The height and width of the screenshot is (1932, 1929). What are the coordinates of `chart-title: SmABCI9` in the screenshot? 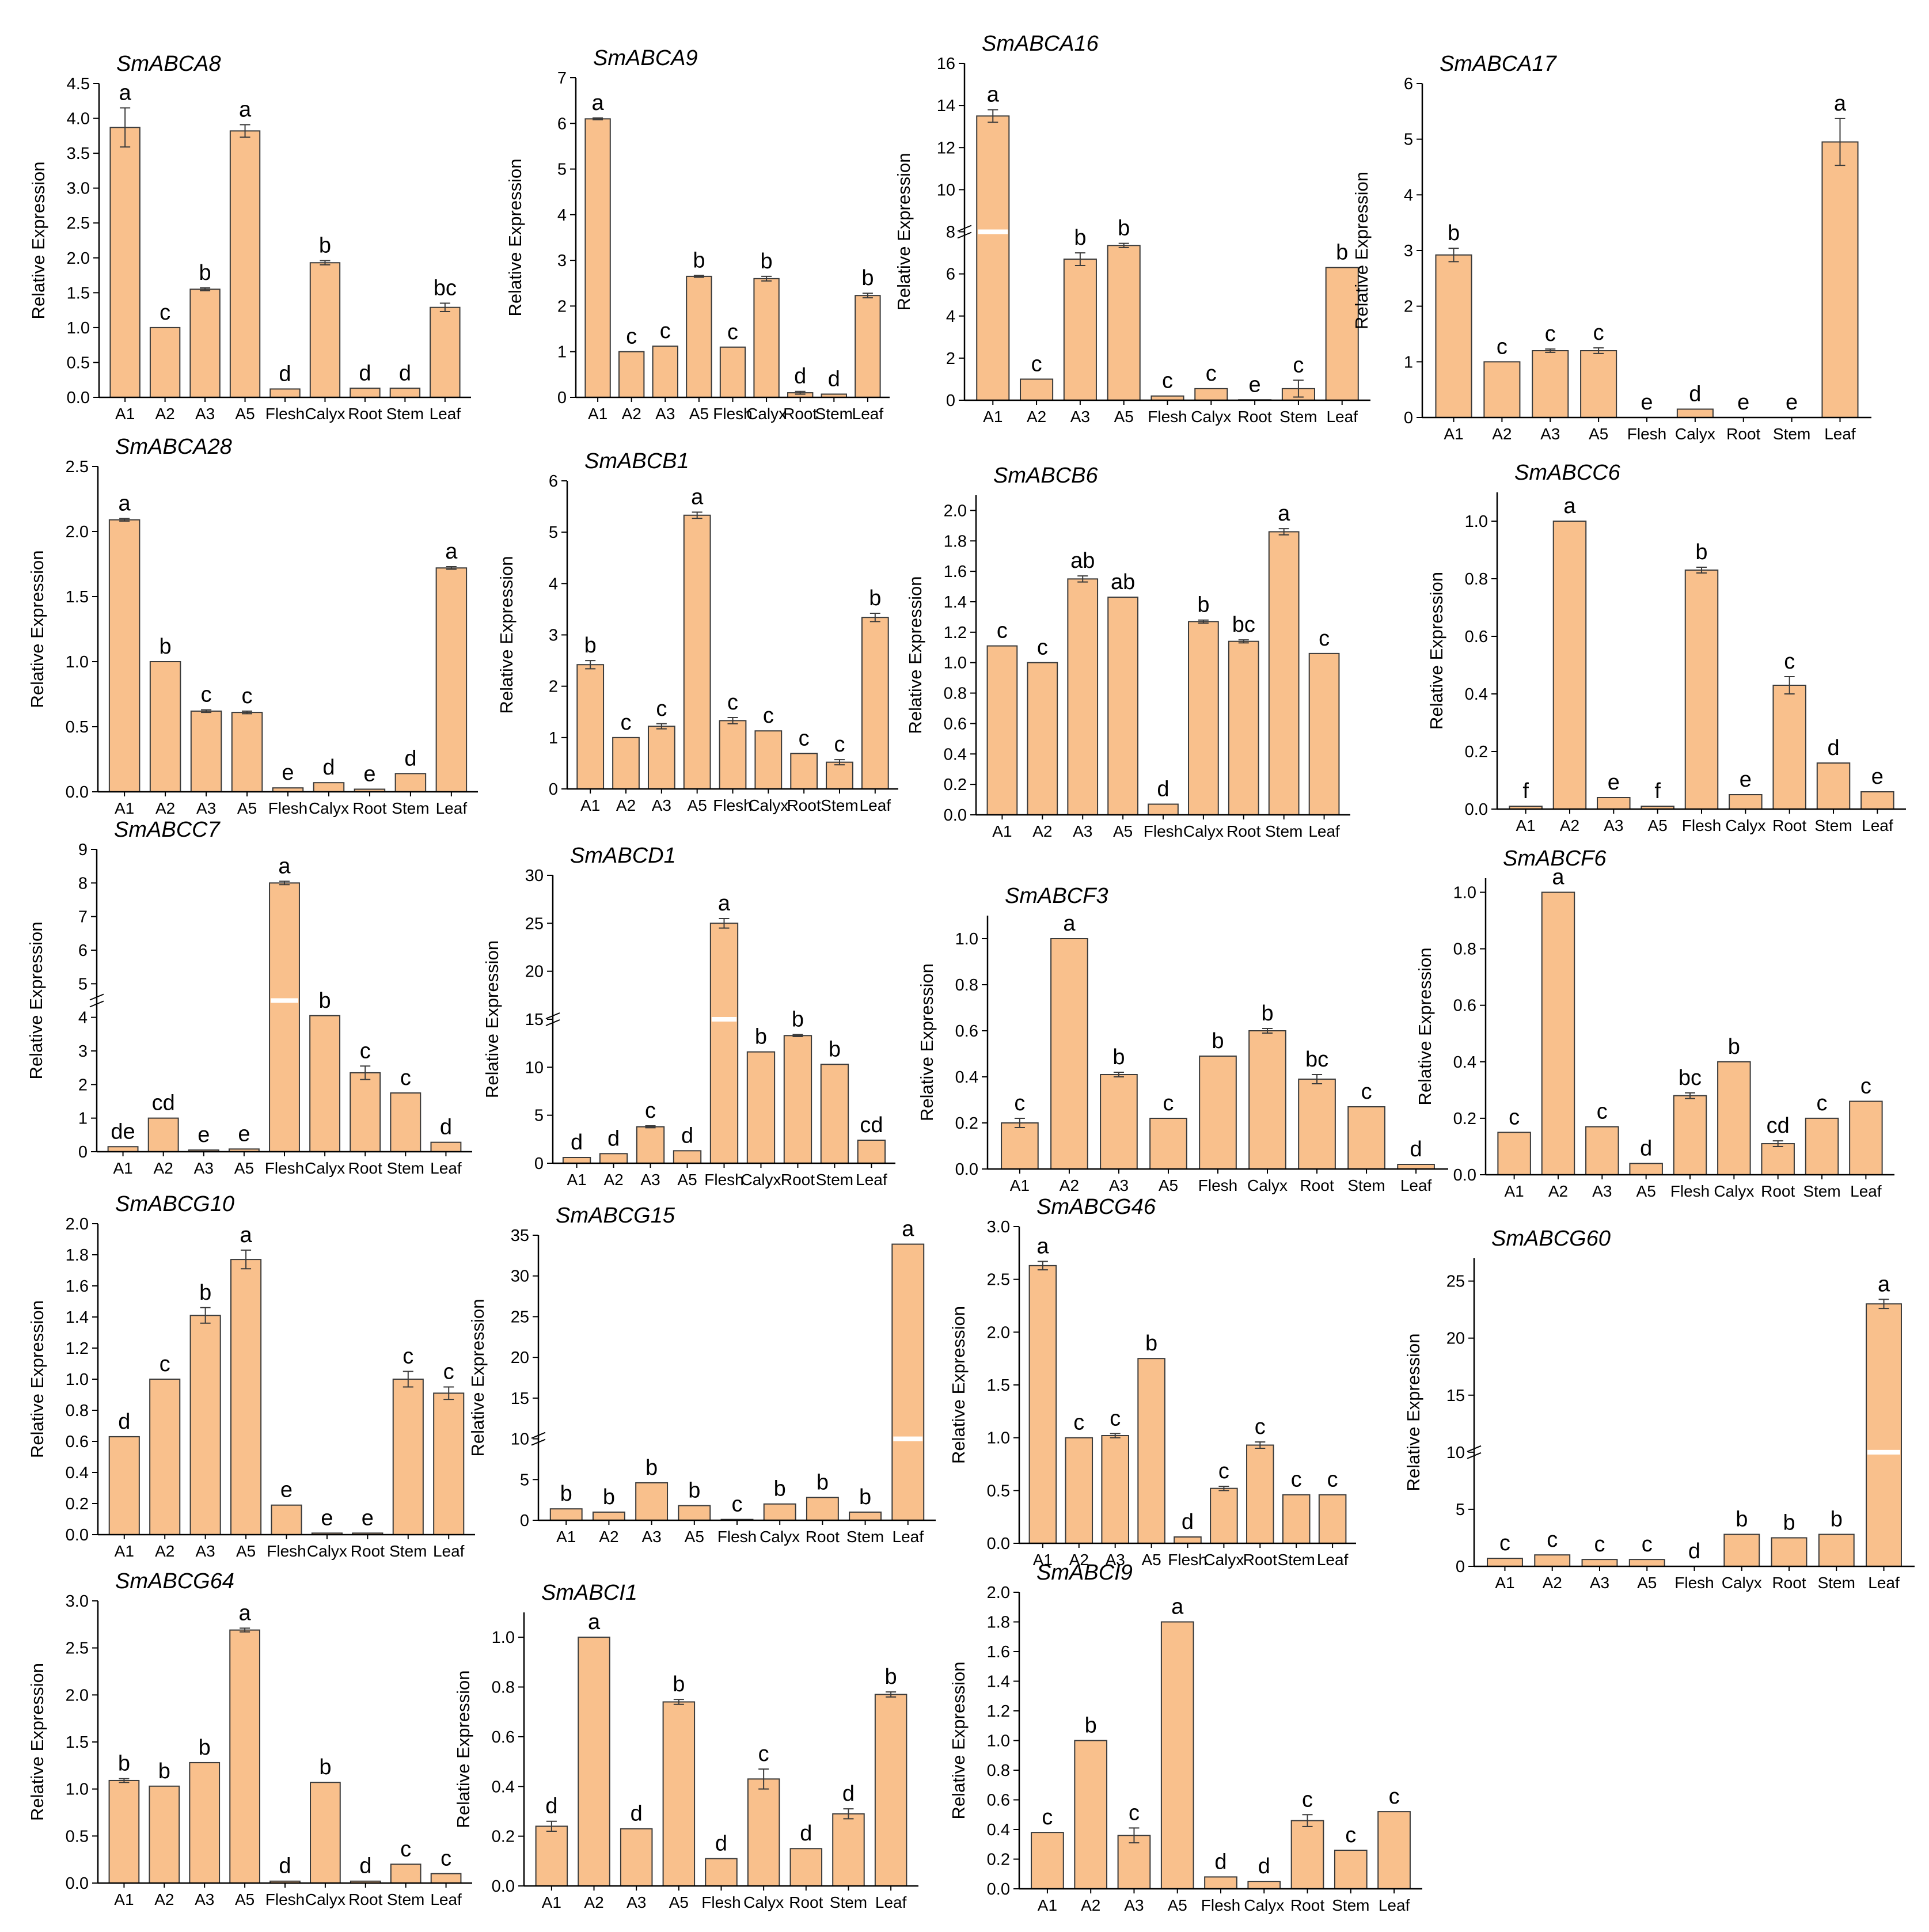 It's located at (1084, 1573).